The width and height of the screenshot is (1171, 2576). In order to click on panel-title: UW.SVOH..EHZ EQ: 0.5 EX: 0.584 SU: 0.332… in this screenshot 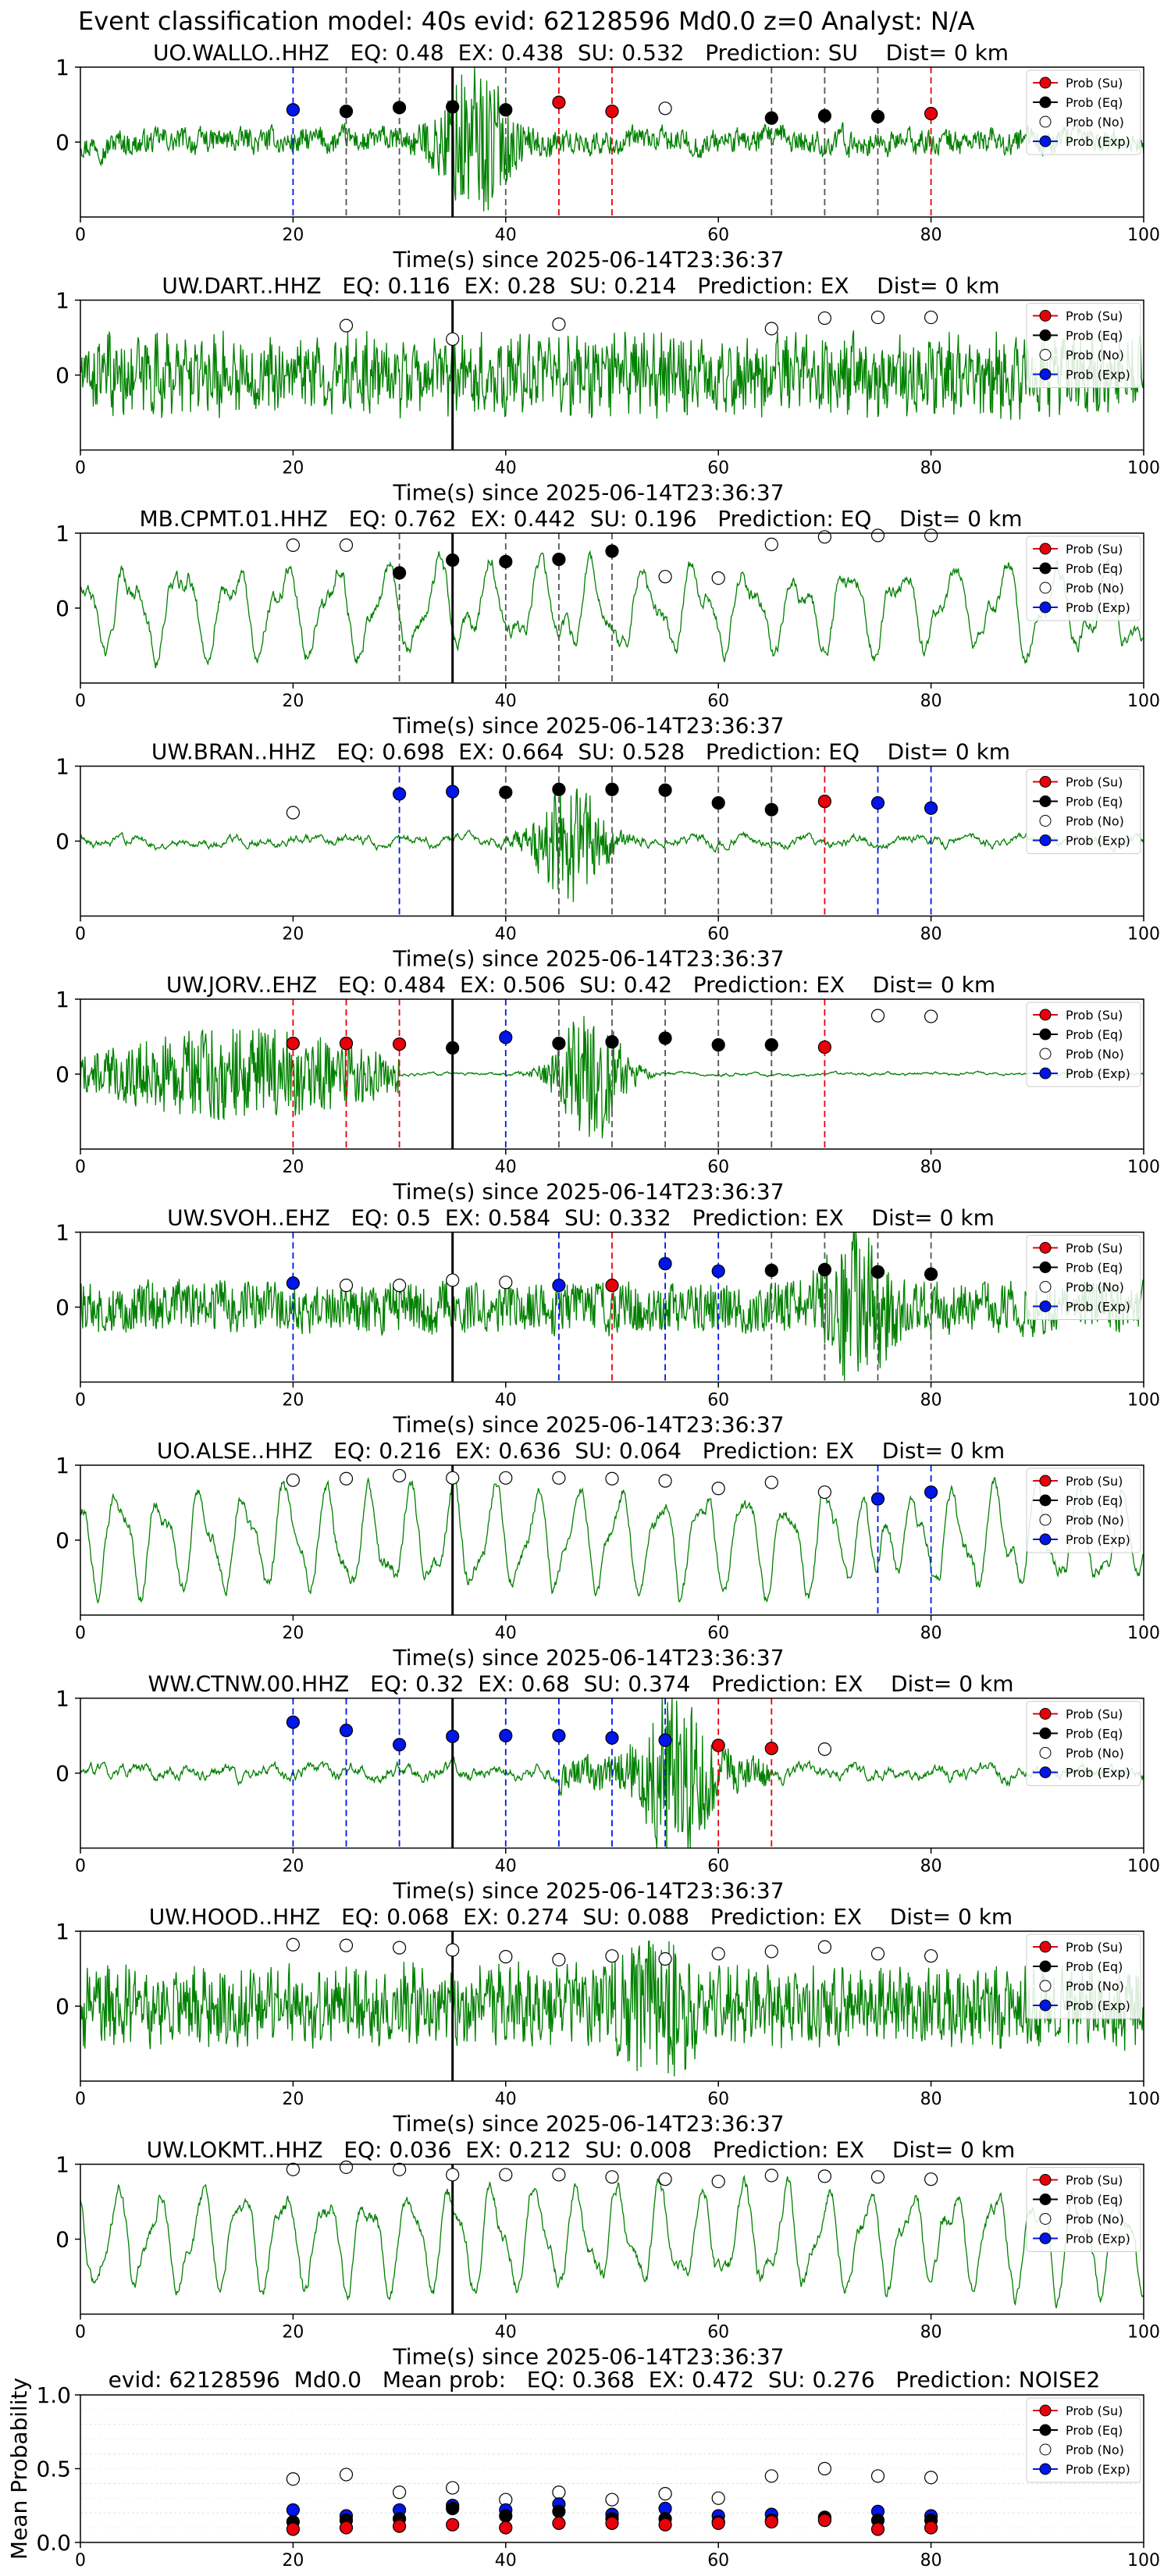, I will do `click(581, 1218)`.